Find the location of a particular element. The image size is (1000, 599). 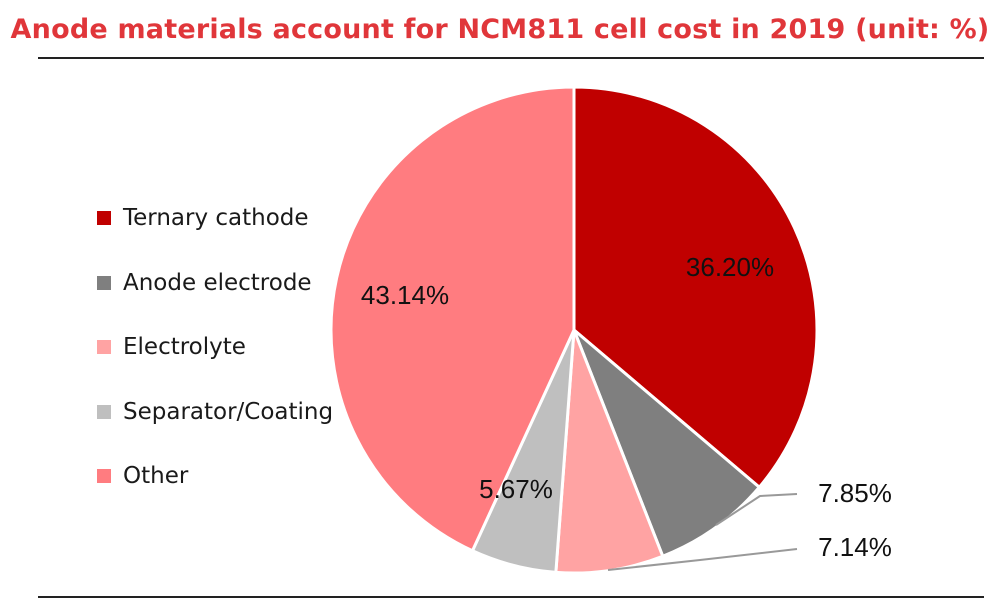

data-label: 7.85% is located at coordinates (855, 493).